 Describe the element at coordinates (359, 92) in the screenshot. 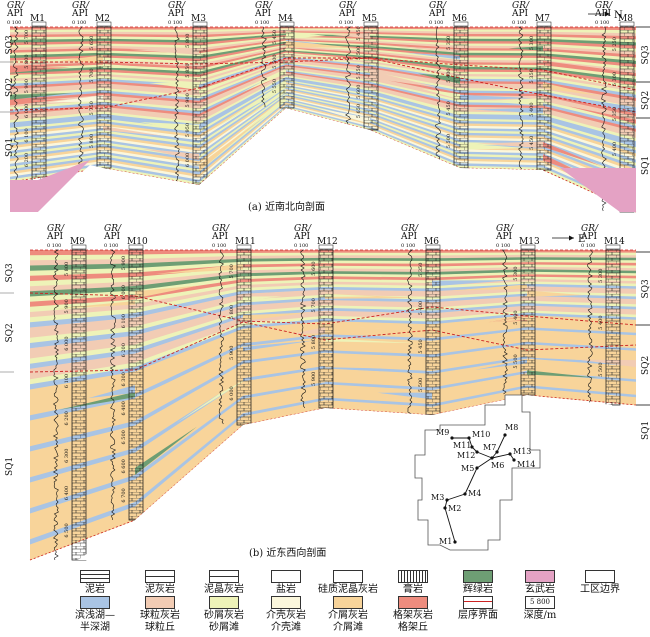

I see `depth-label: 5 600` at that location.